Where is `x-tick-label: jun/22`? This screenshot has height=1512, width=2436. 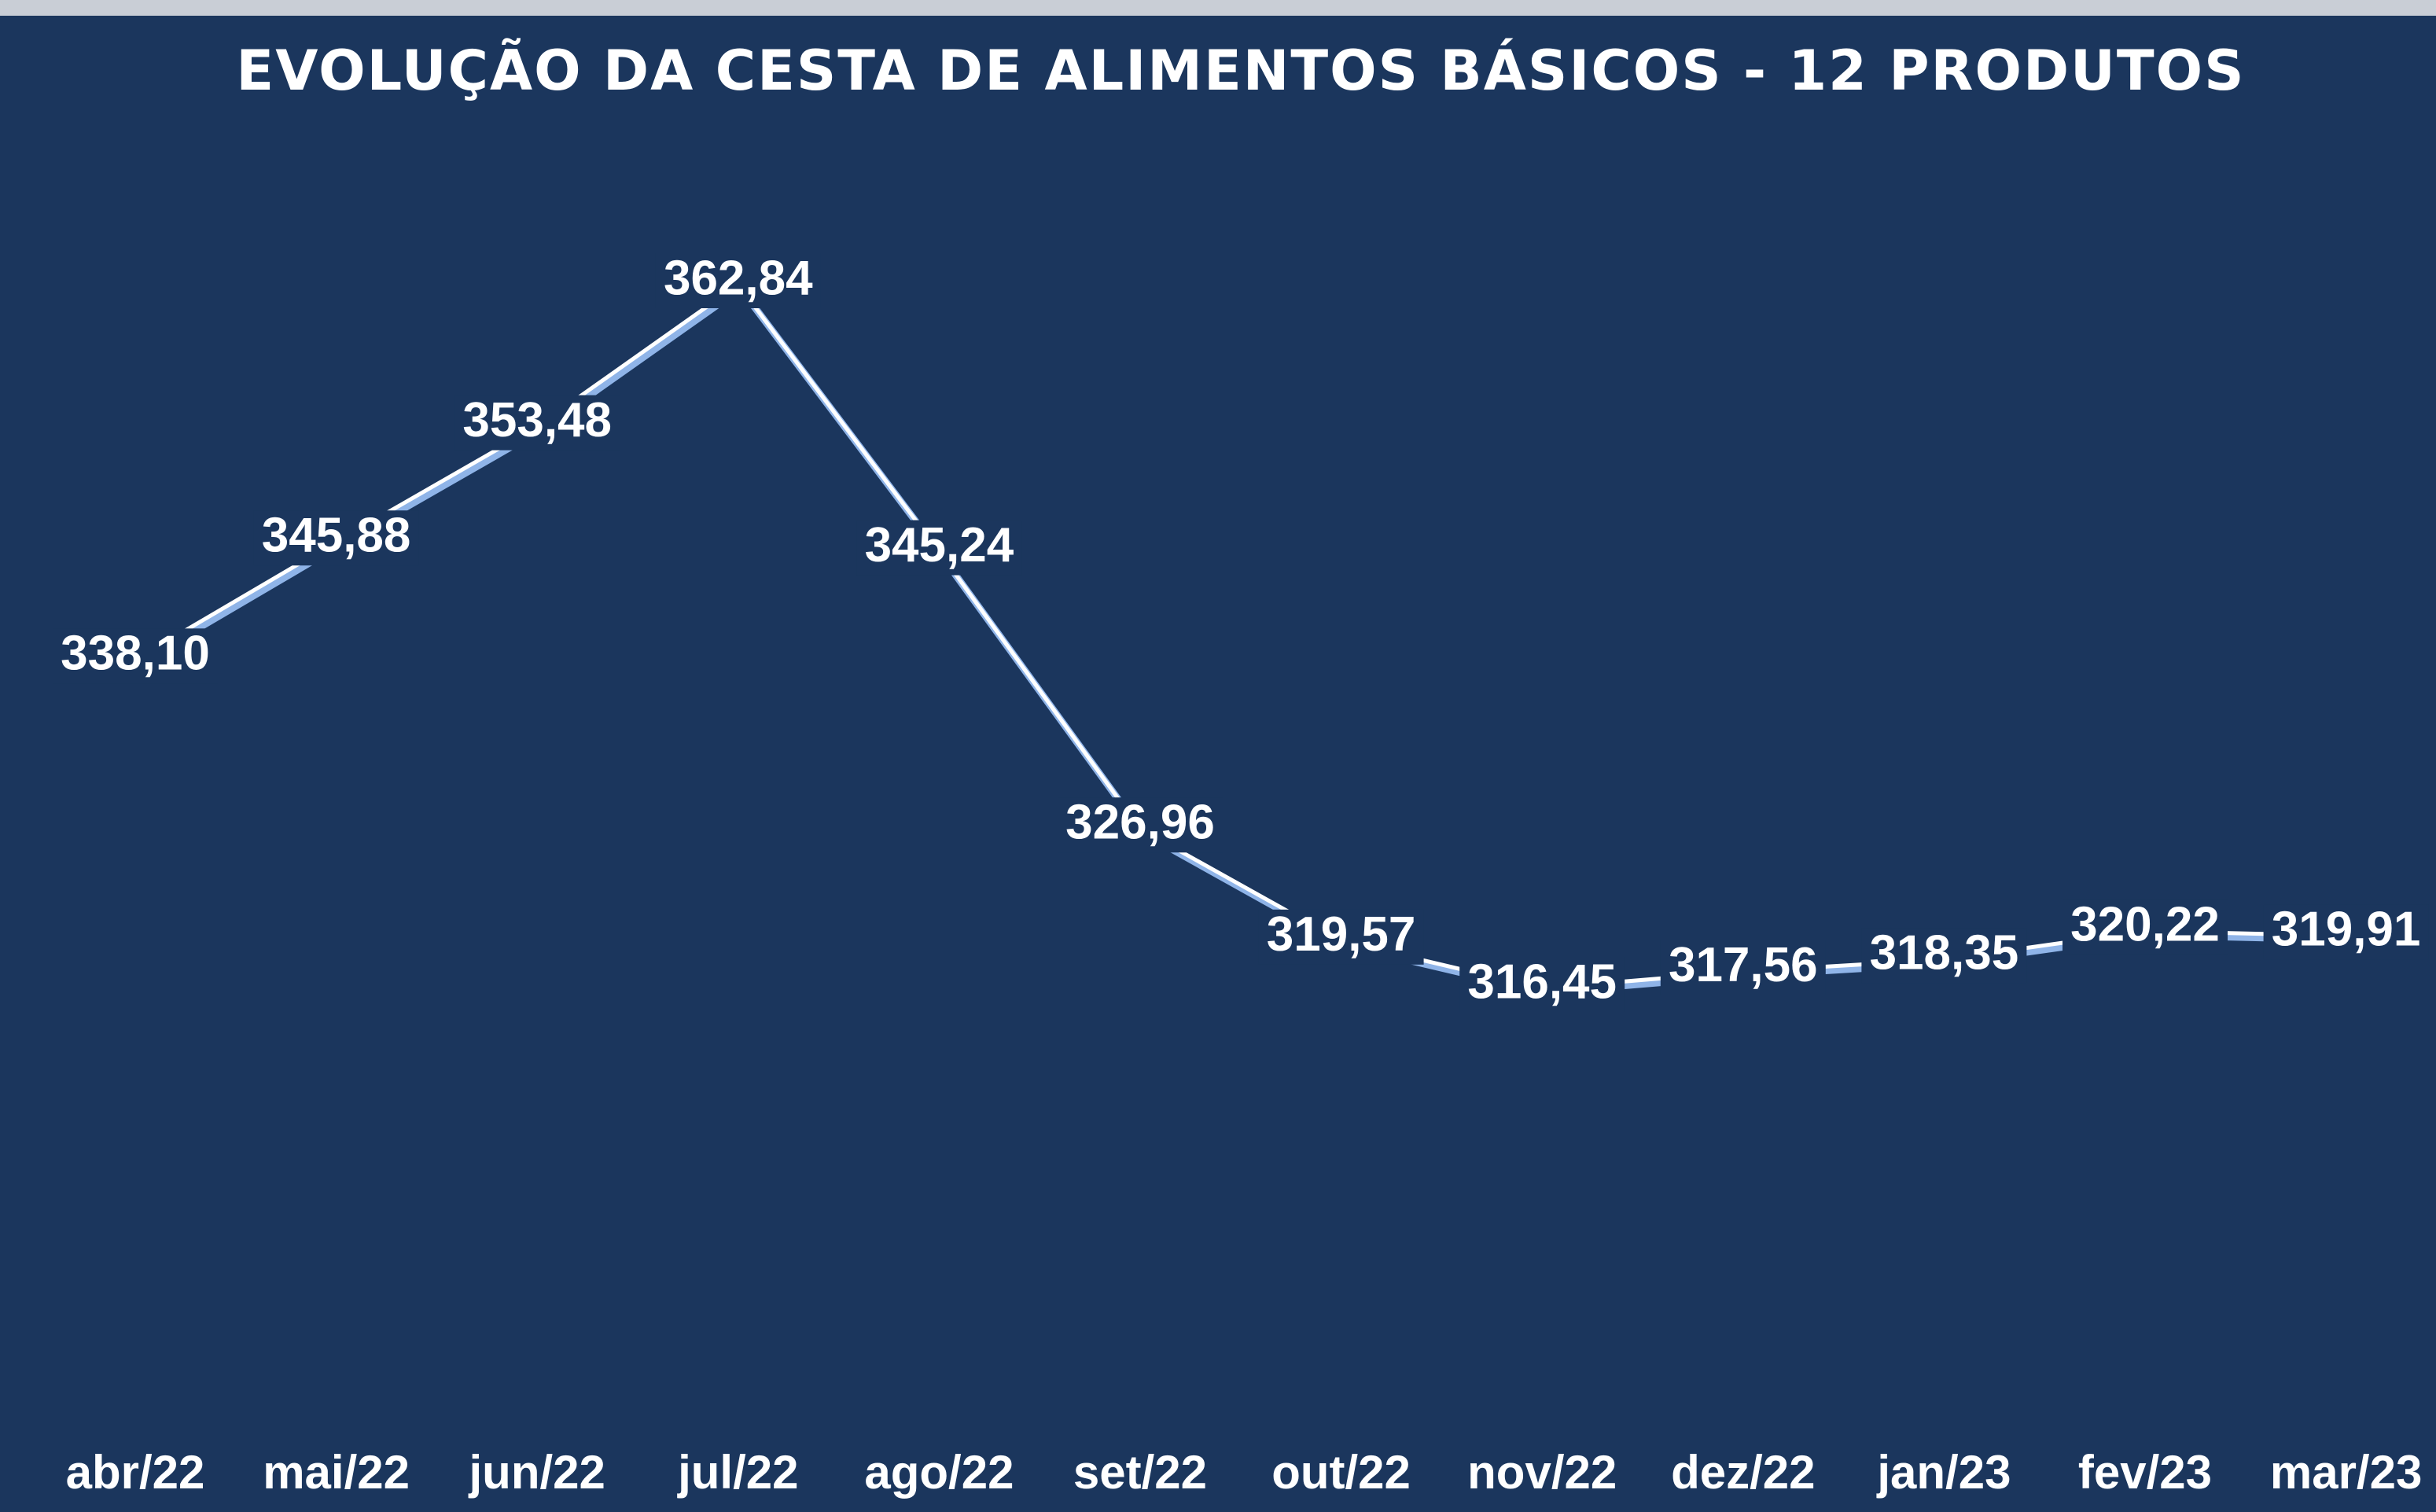 x-tick-label: jun/22 is located at coordinates (537, 1472).